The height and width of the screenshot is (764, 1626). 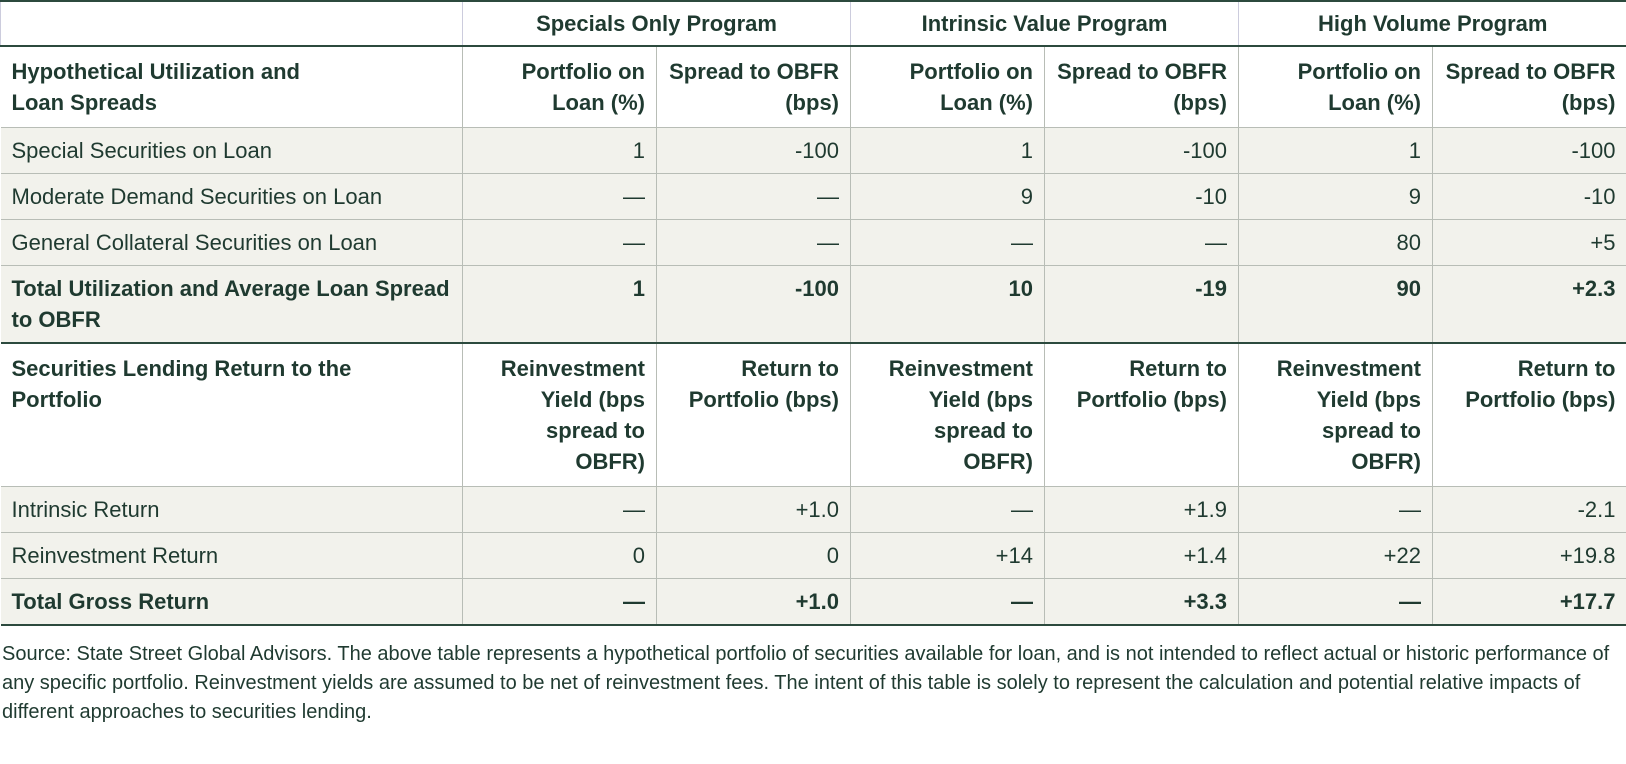 I want to click on table-cell: Total Gross Return, so click(x=231, y=601).